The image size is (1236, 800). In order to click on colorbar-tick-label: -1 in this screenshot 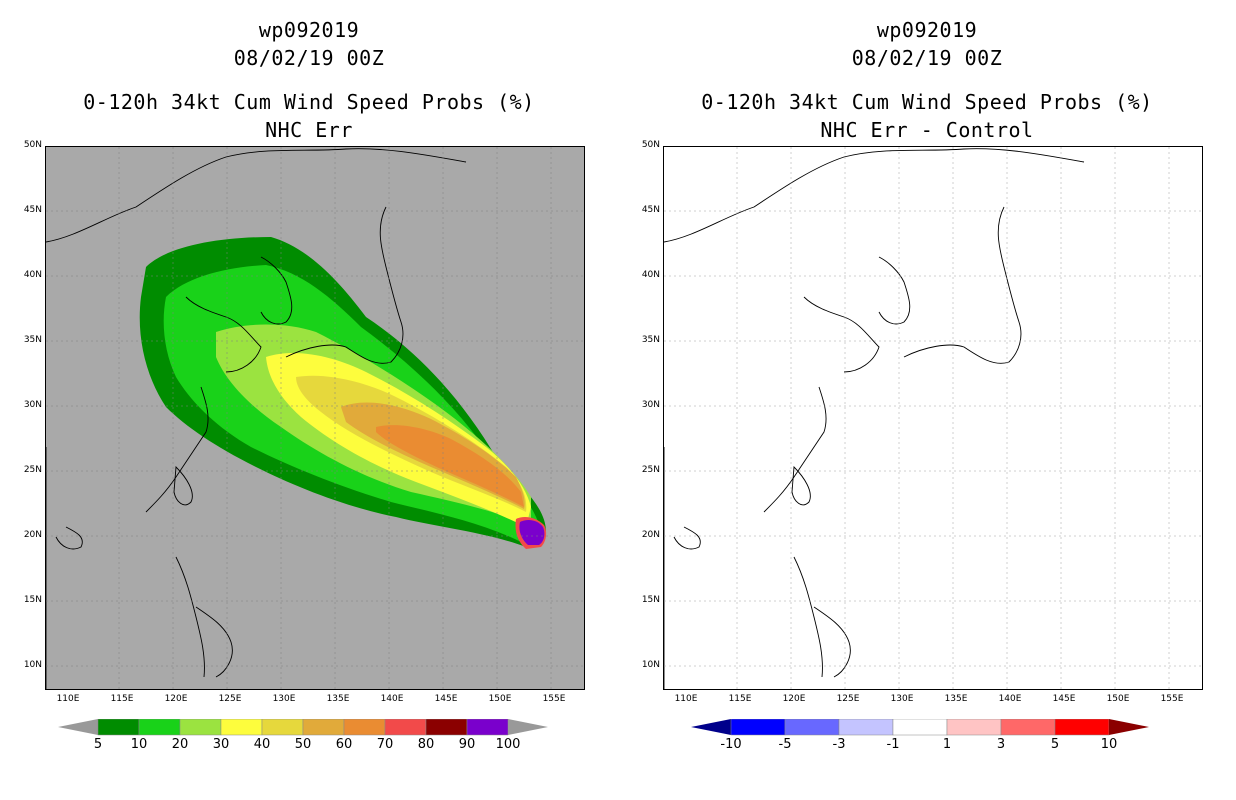, I will do `click(893, 744)`.